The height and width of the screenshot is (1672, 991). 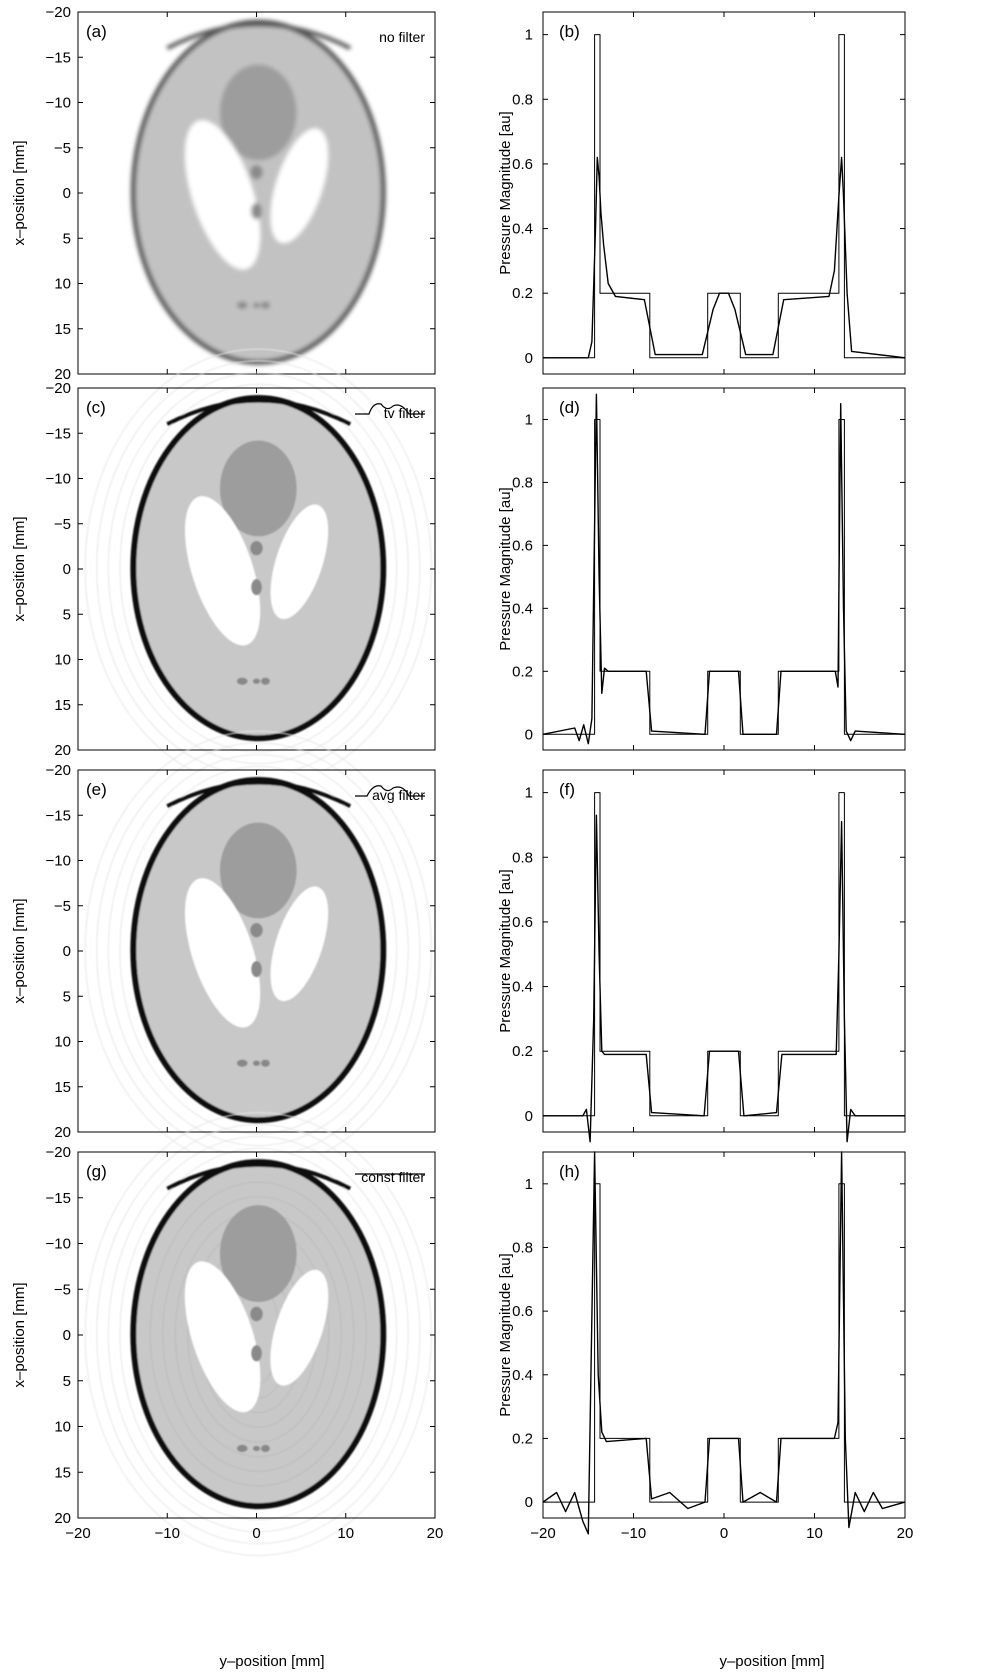 I want to click on tv-filter-icon, so click(x=390, y=409).